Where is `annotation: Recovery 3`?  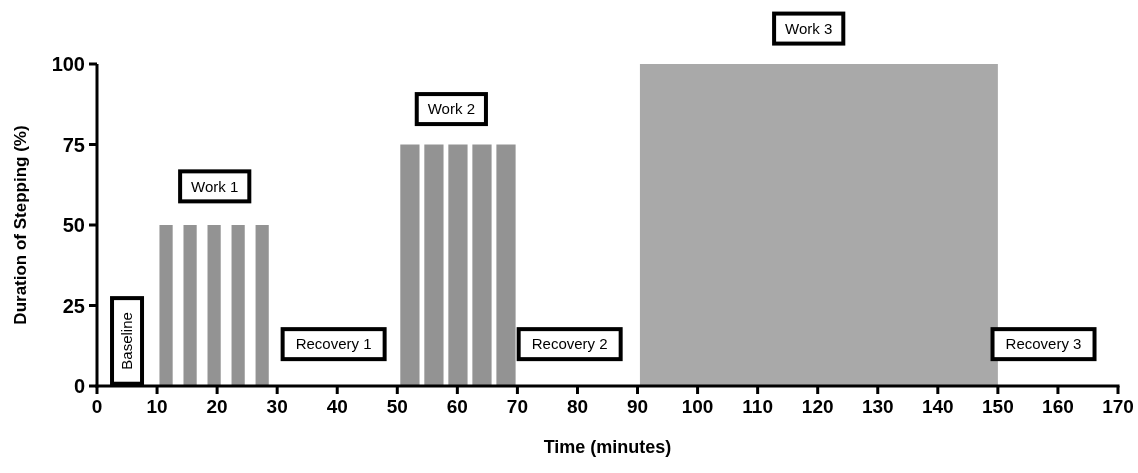
annotation: Recovery 3 is located at coordinates (1043, 344).